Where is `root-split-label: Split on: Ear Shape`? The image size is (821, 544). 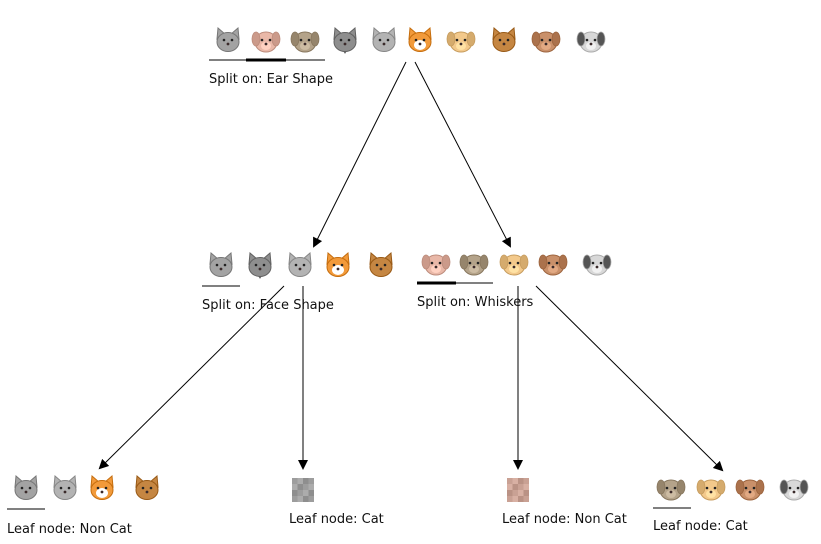
root-split-label: Split on: Ear Shape is located at coordinates (271, 79).